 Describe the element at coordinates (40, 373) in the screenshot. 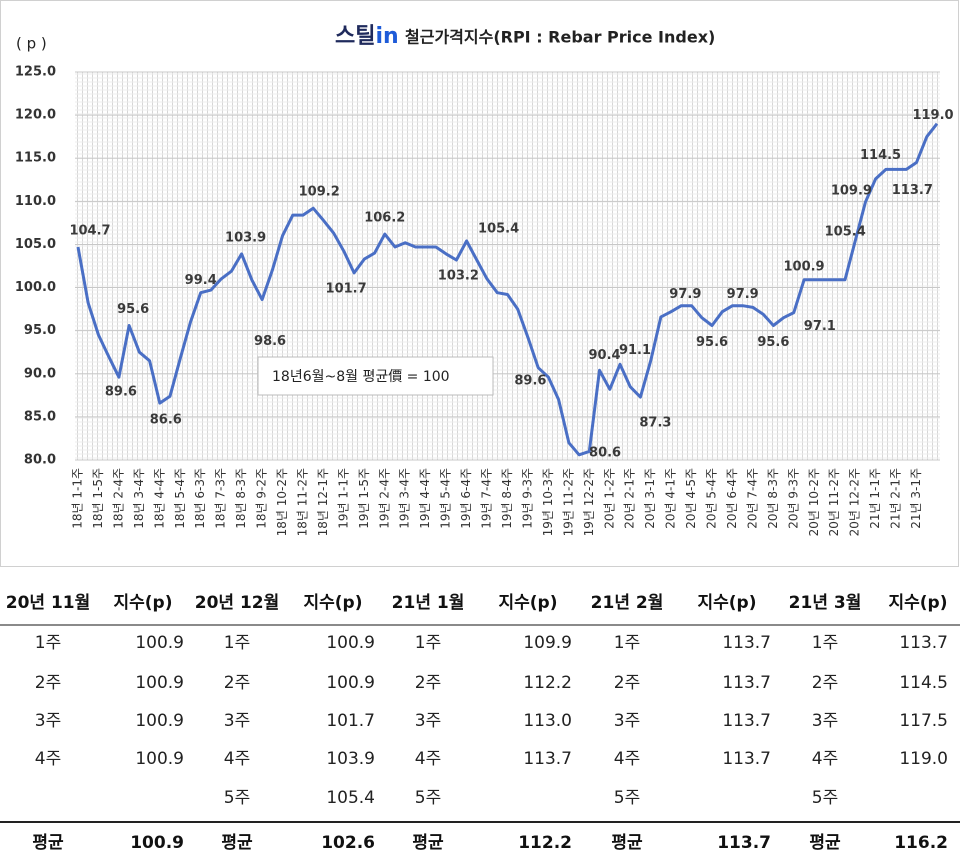

I see `y-tick-label: 90.0` at that location.